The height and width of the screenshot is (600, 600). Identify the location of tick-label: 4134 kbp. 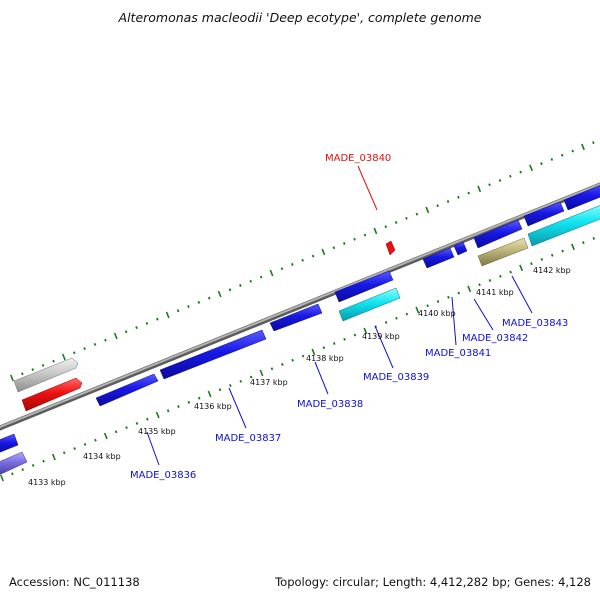
(102, 456).